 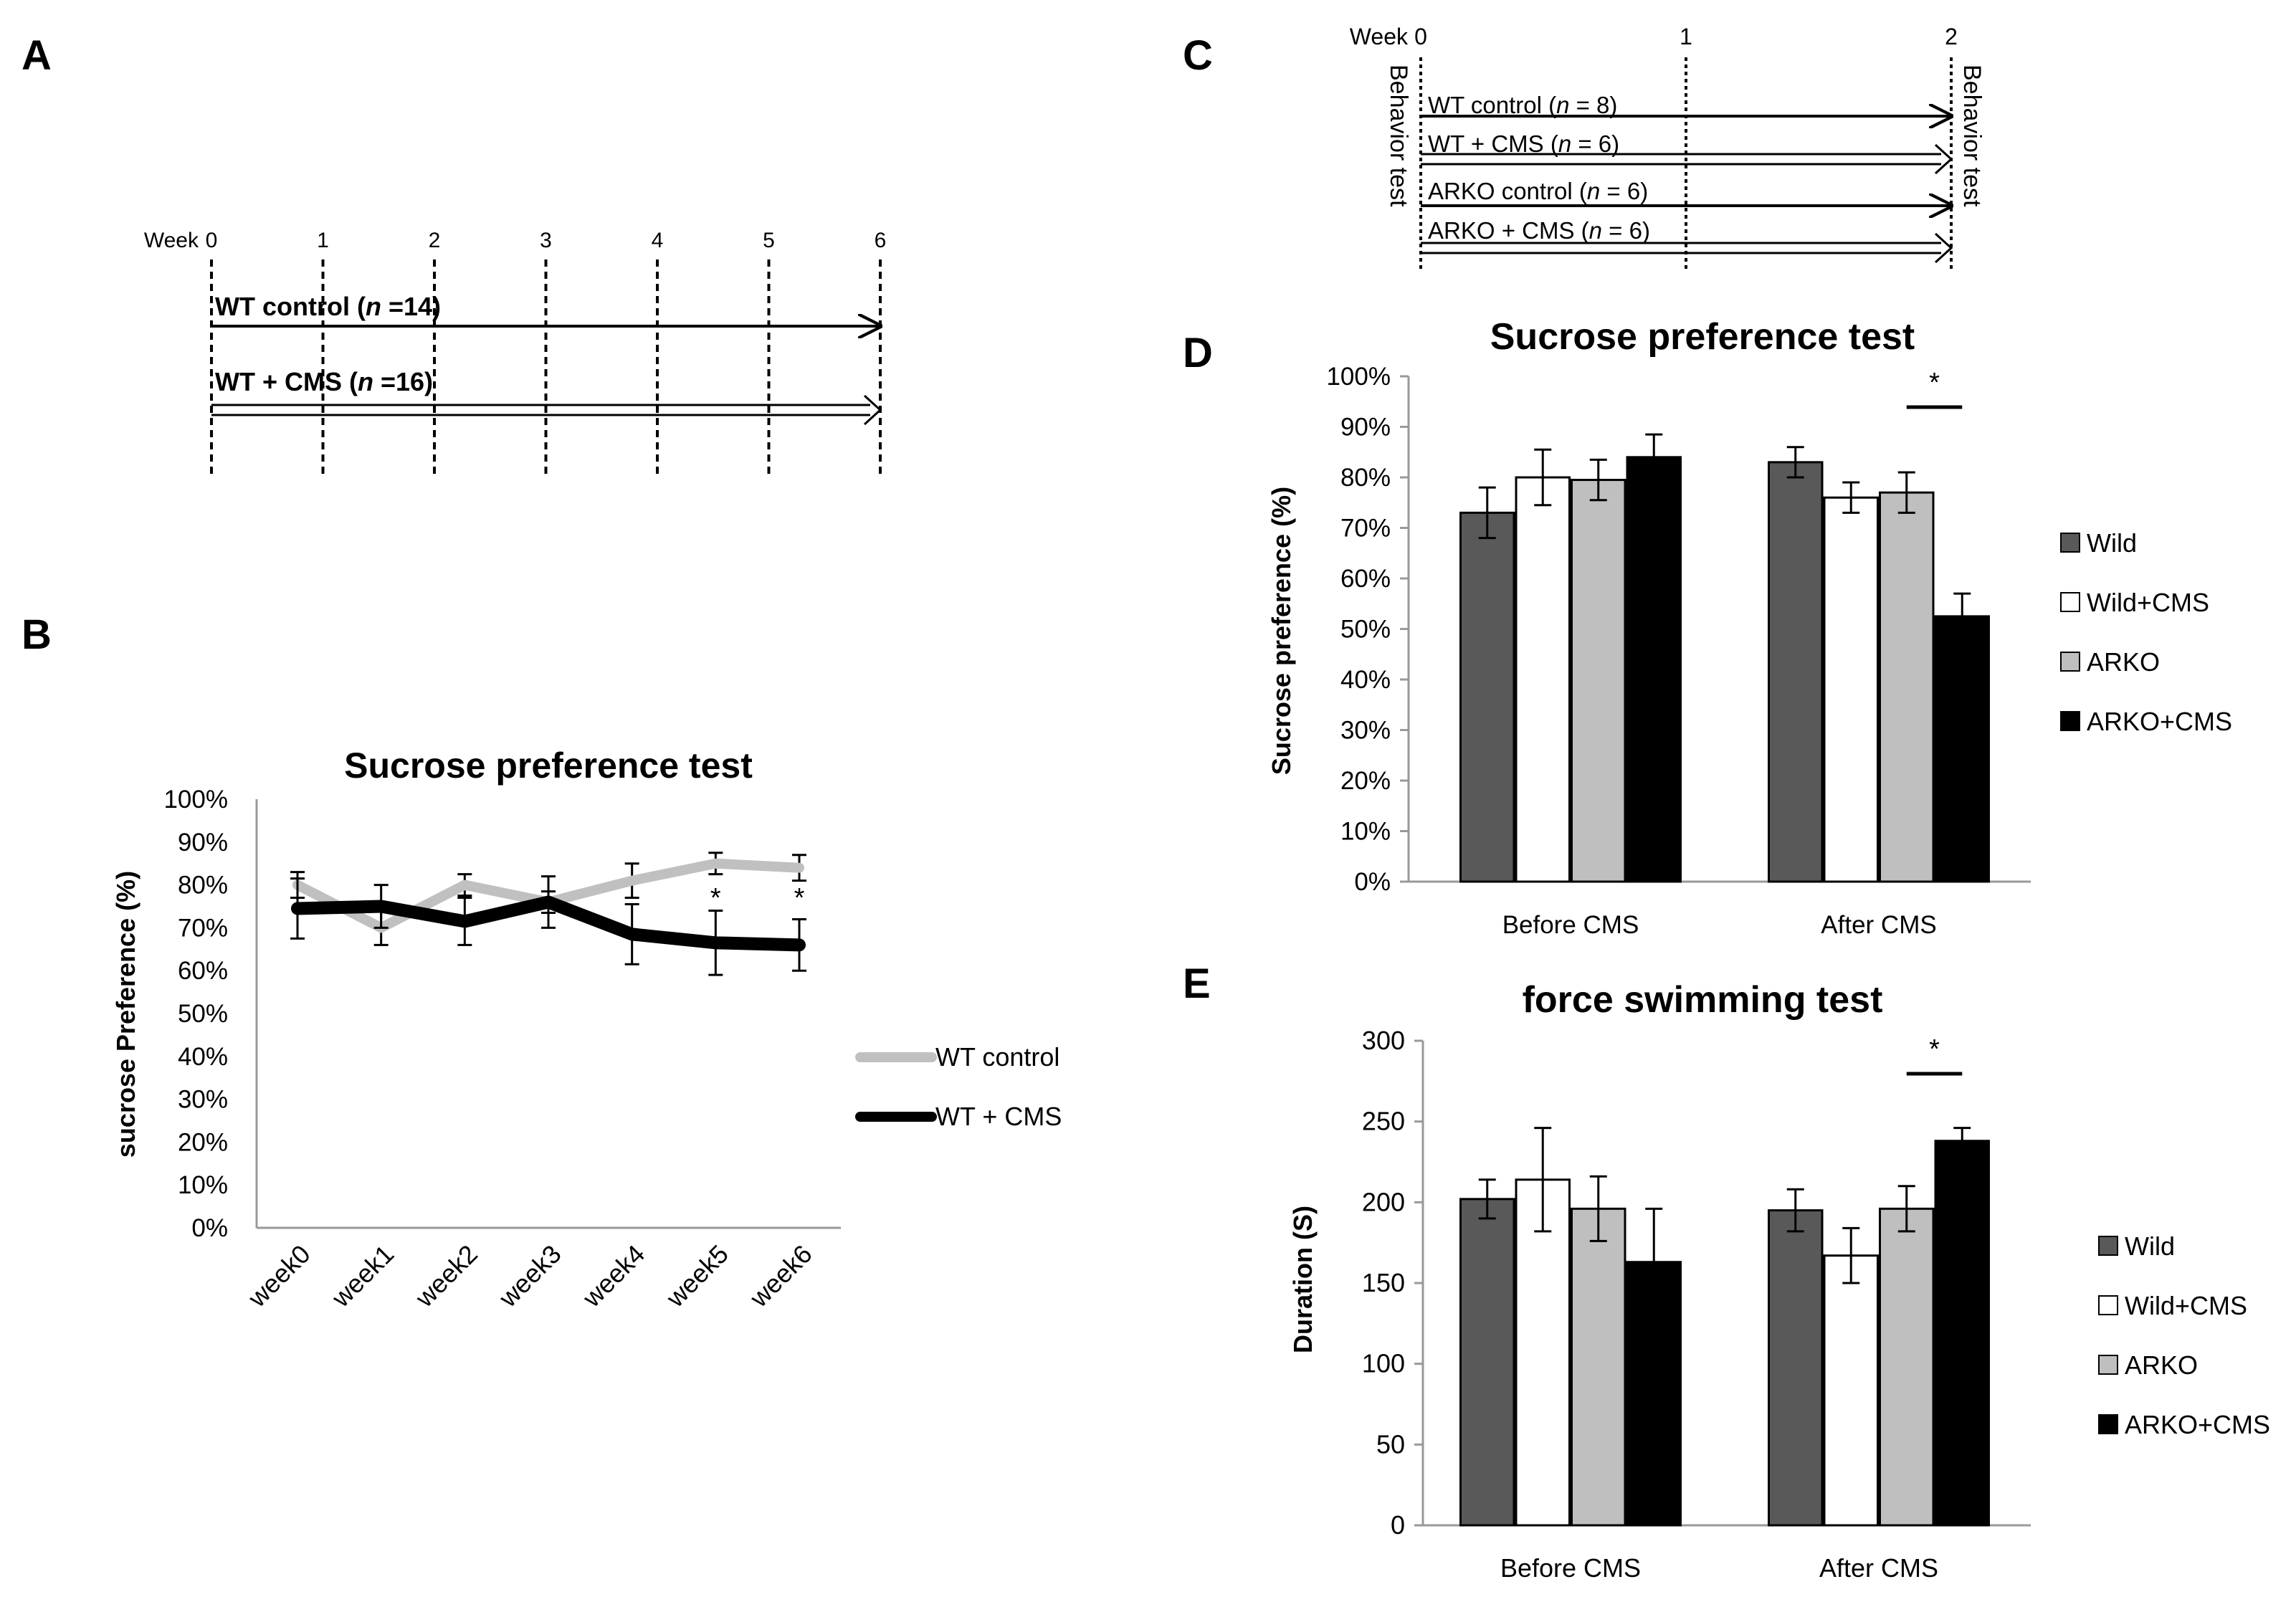 What do you see at coordinates (1365, 478) in the screenshot?
I see `y-tick-label: 80%` at bounding box center [1365, 478].